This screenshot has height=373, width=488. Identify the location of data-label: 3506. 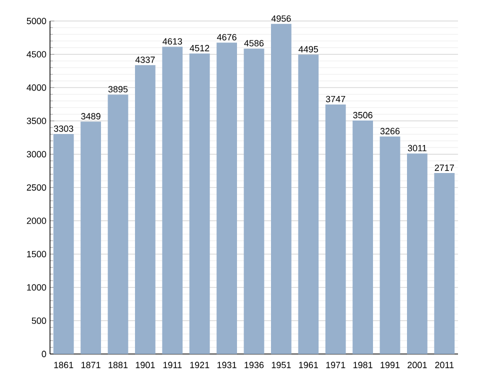
(362, 115).